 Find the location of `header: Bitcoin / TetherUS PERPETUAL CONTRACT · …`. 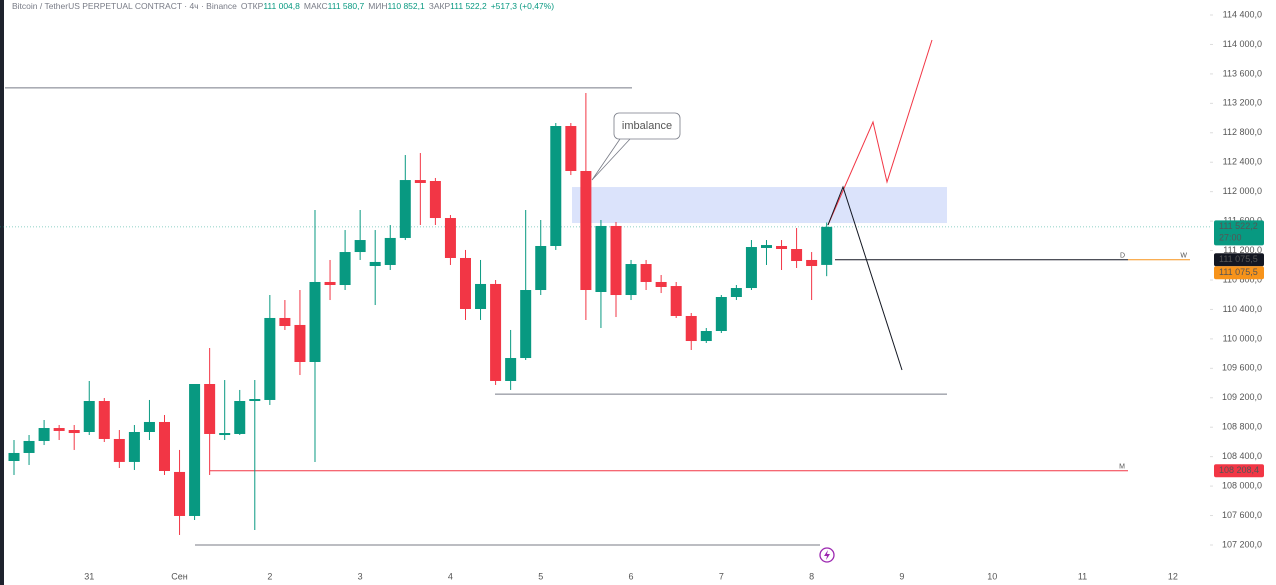

header: Bitcoin / TetherUS PERPETUAL CONTRACT · … is located at coordinates (283, 6).